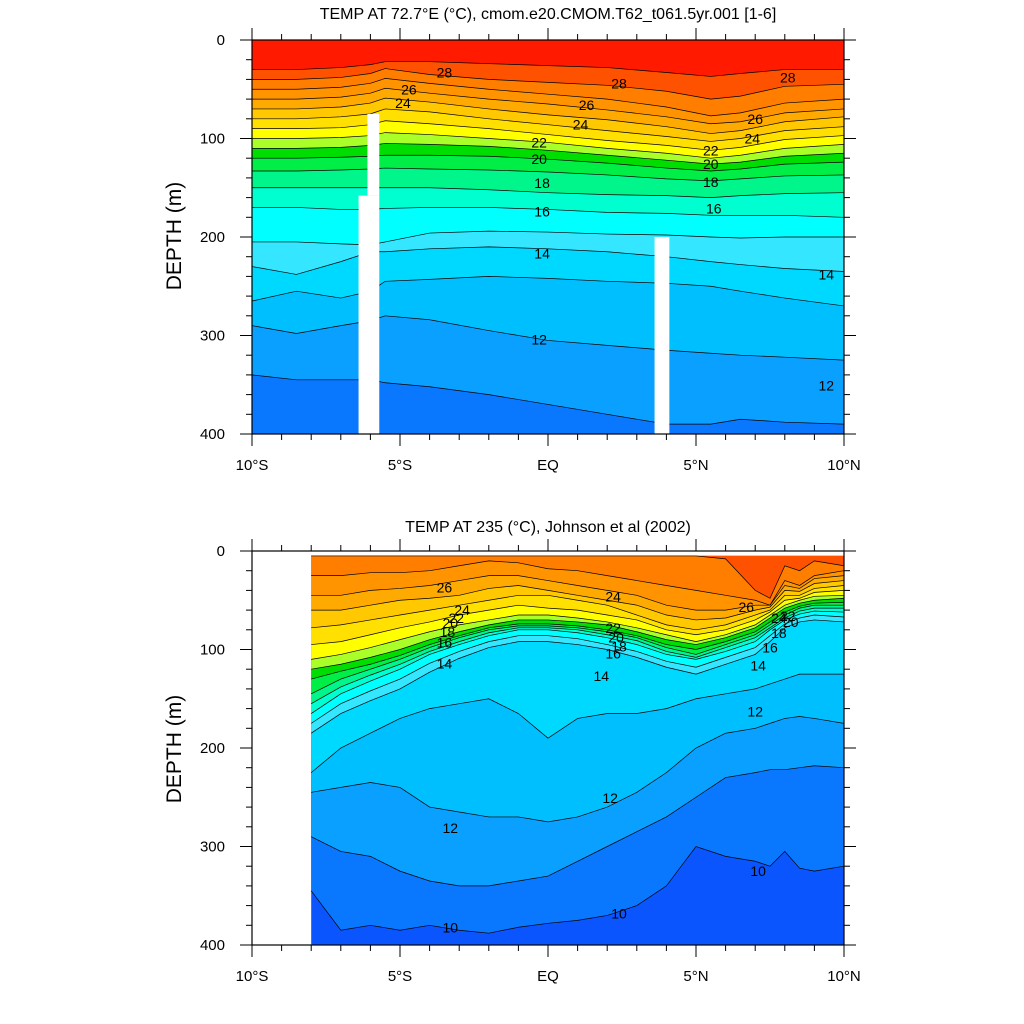  Describe the element at coordinates (221, 551) in the screenshot. I see `y-tick-label: 0` at that location.